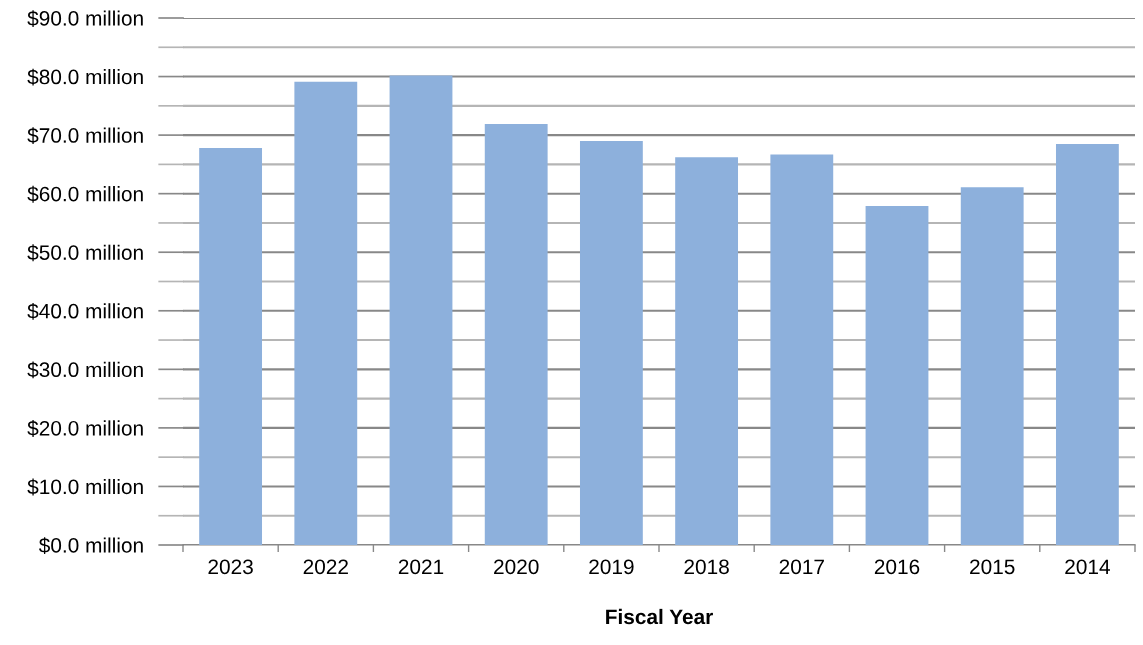 Image resolution: width=1143 pixels, height=645 pixels. What do you see at coordinates (659, 616) in the screenshot?
I see `x-axis-title: Fiscal Year` at bounding box center [659, 616].